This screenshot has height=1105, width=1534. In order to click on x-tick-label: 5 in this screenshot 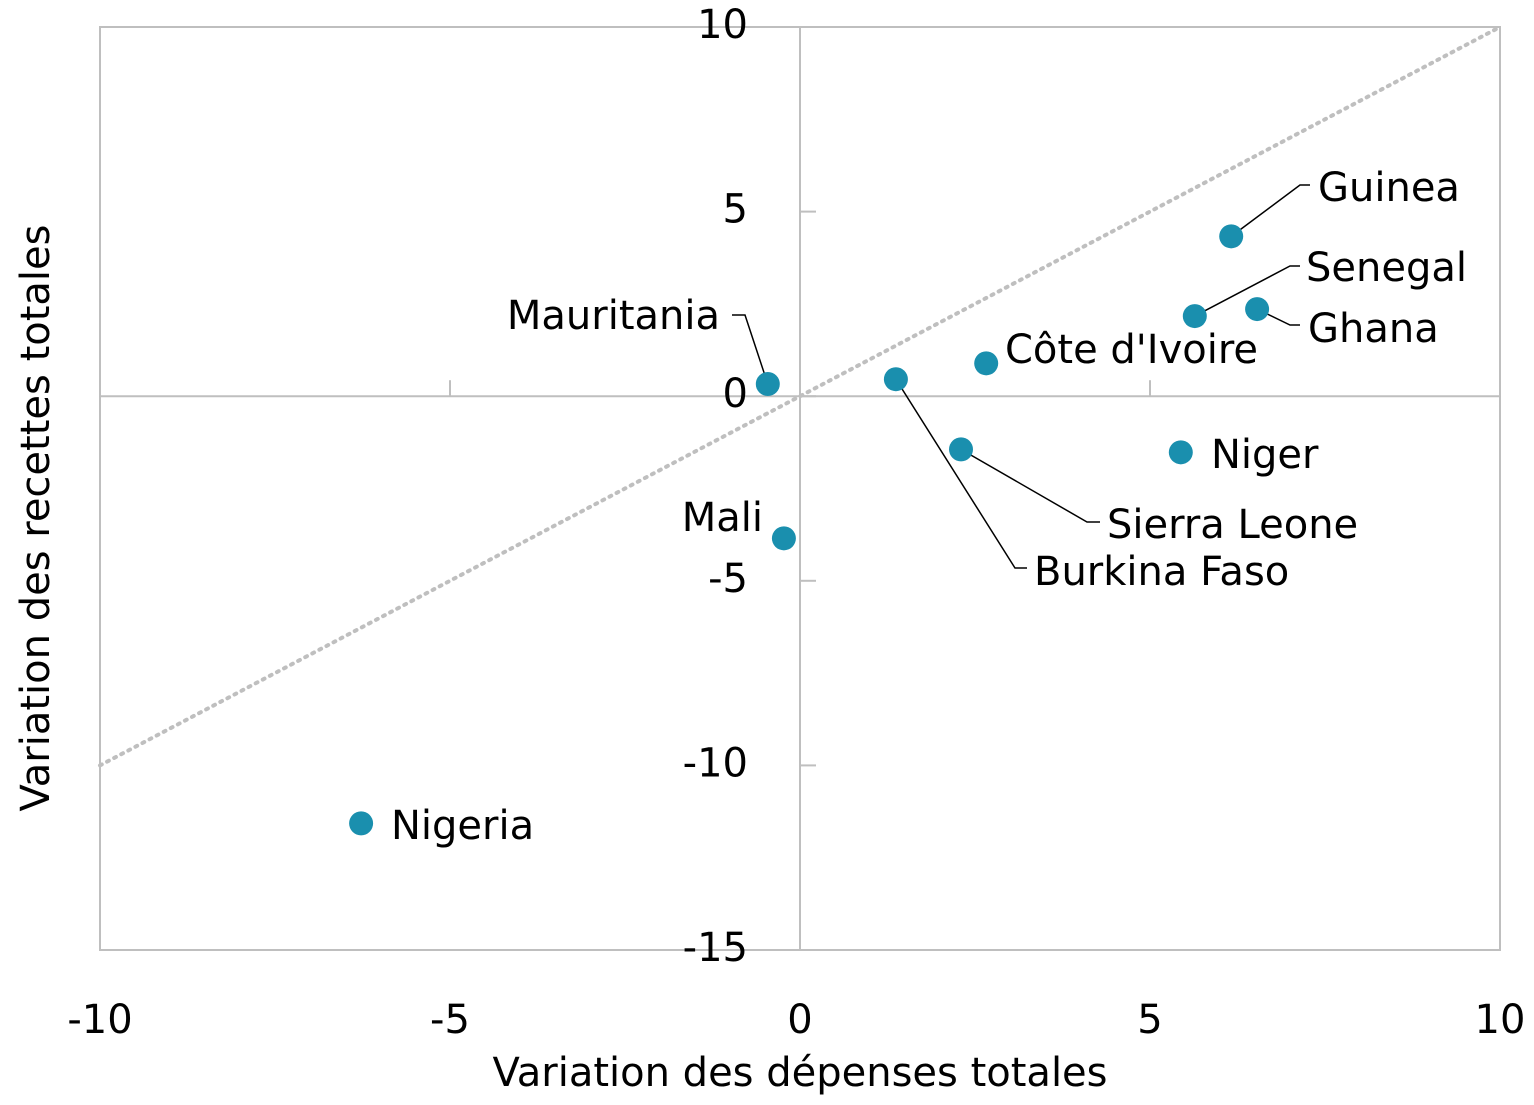, I will do `click(1149, 1020)`.